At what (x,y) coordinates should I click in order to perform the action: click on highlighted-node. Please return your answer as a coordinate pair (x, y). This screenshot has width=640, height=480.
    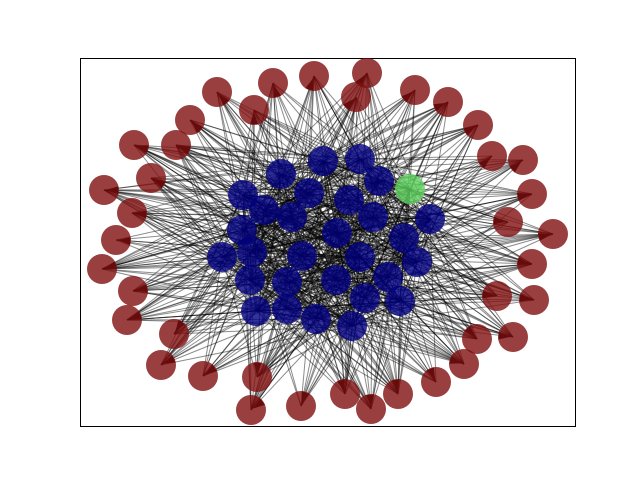
    Looking at the image, I should click on (410, 189).